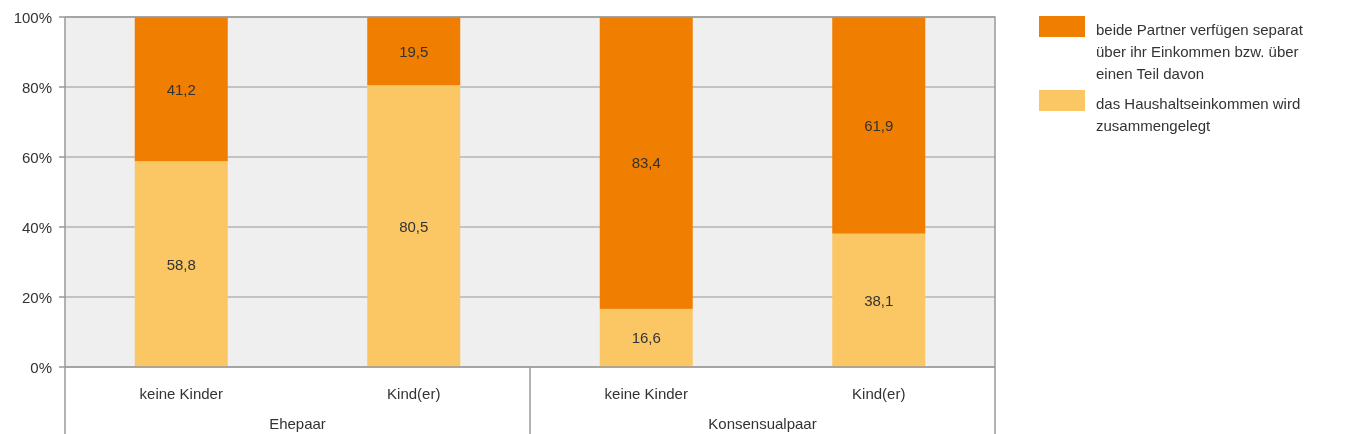  I want to click on y-tick-label: 0%, so click(41, 367).